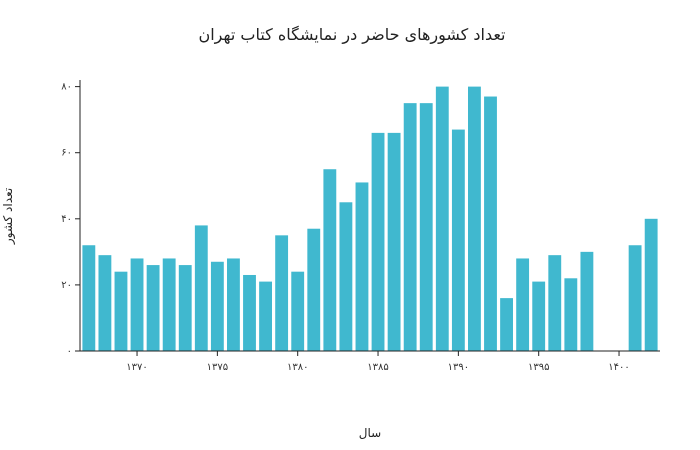  I want to click on y-tick-label: ۸۰, so click(66, 87).